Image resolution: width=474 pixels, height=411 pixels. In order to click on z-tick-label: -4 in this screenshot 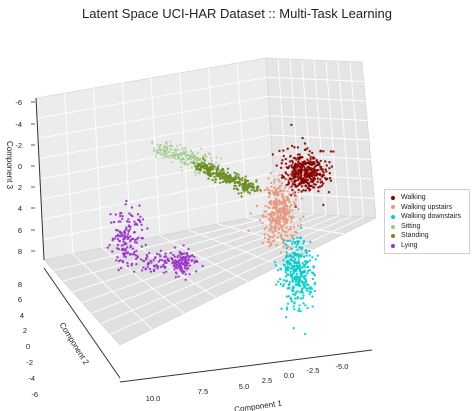, I will do `click(18, 124)`.